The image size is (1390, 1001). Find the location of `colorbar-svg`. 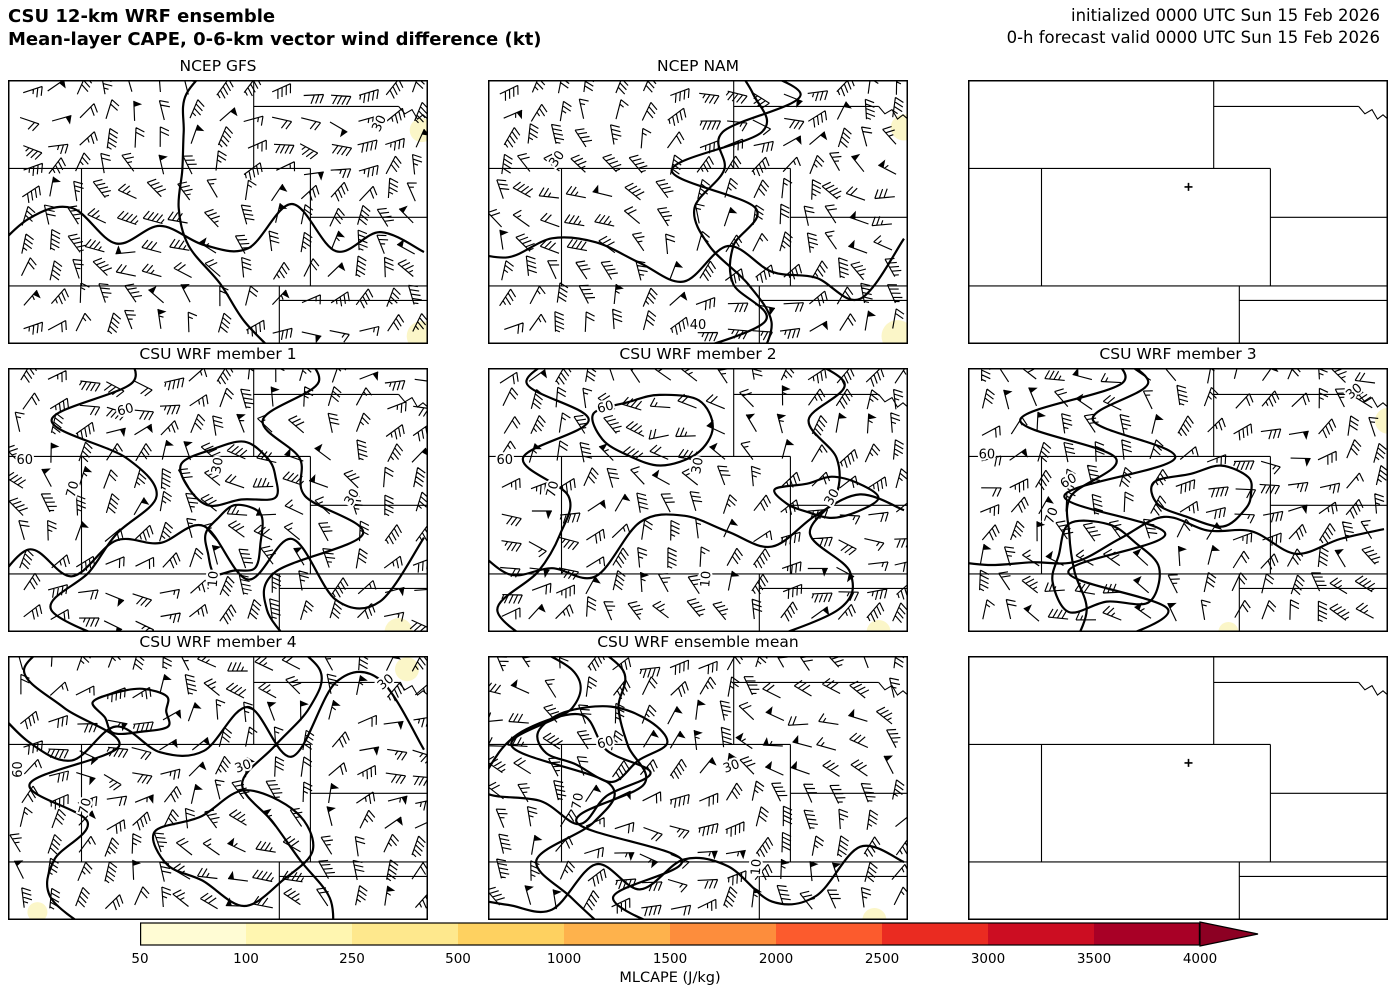

colorbar-svg is located at coordinates (699, 934).